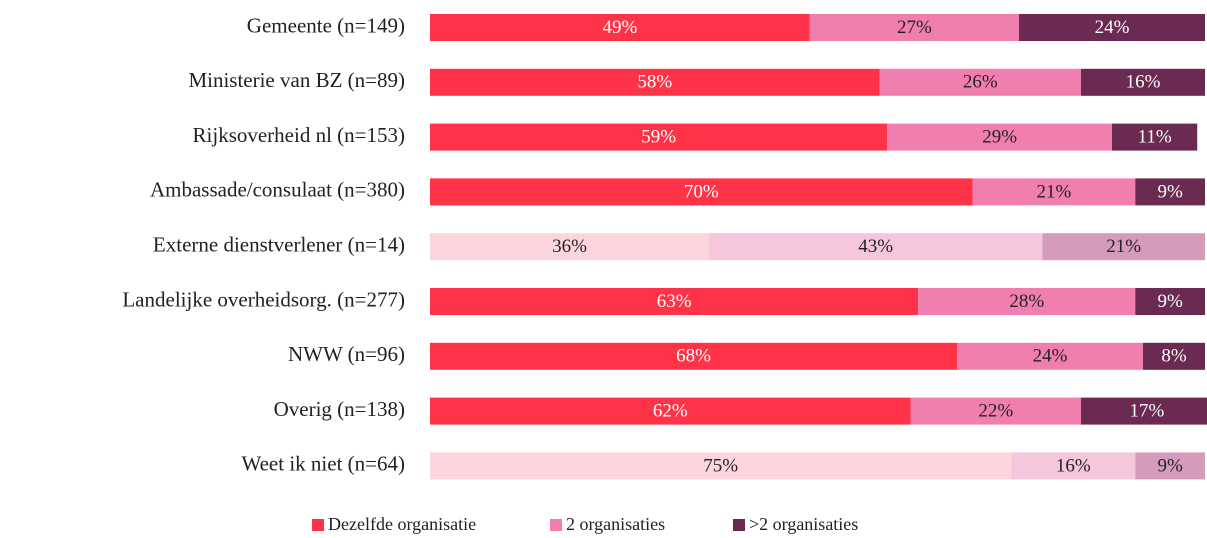  I want to click on value-label: 75%, so click(720, 465).